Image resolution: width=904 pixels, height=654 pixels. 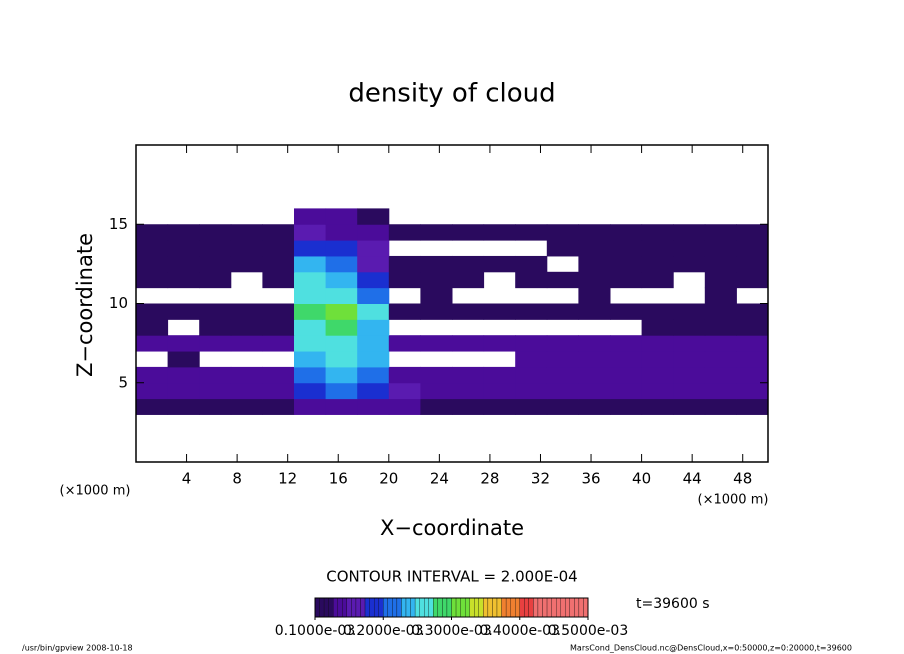 I want to click on x-tick-label: 20, so click(x=388, y=479).